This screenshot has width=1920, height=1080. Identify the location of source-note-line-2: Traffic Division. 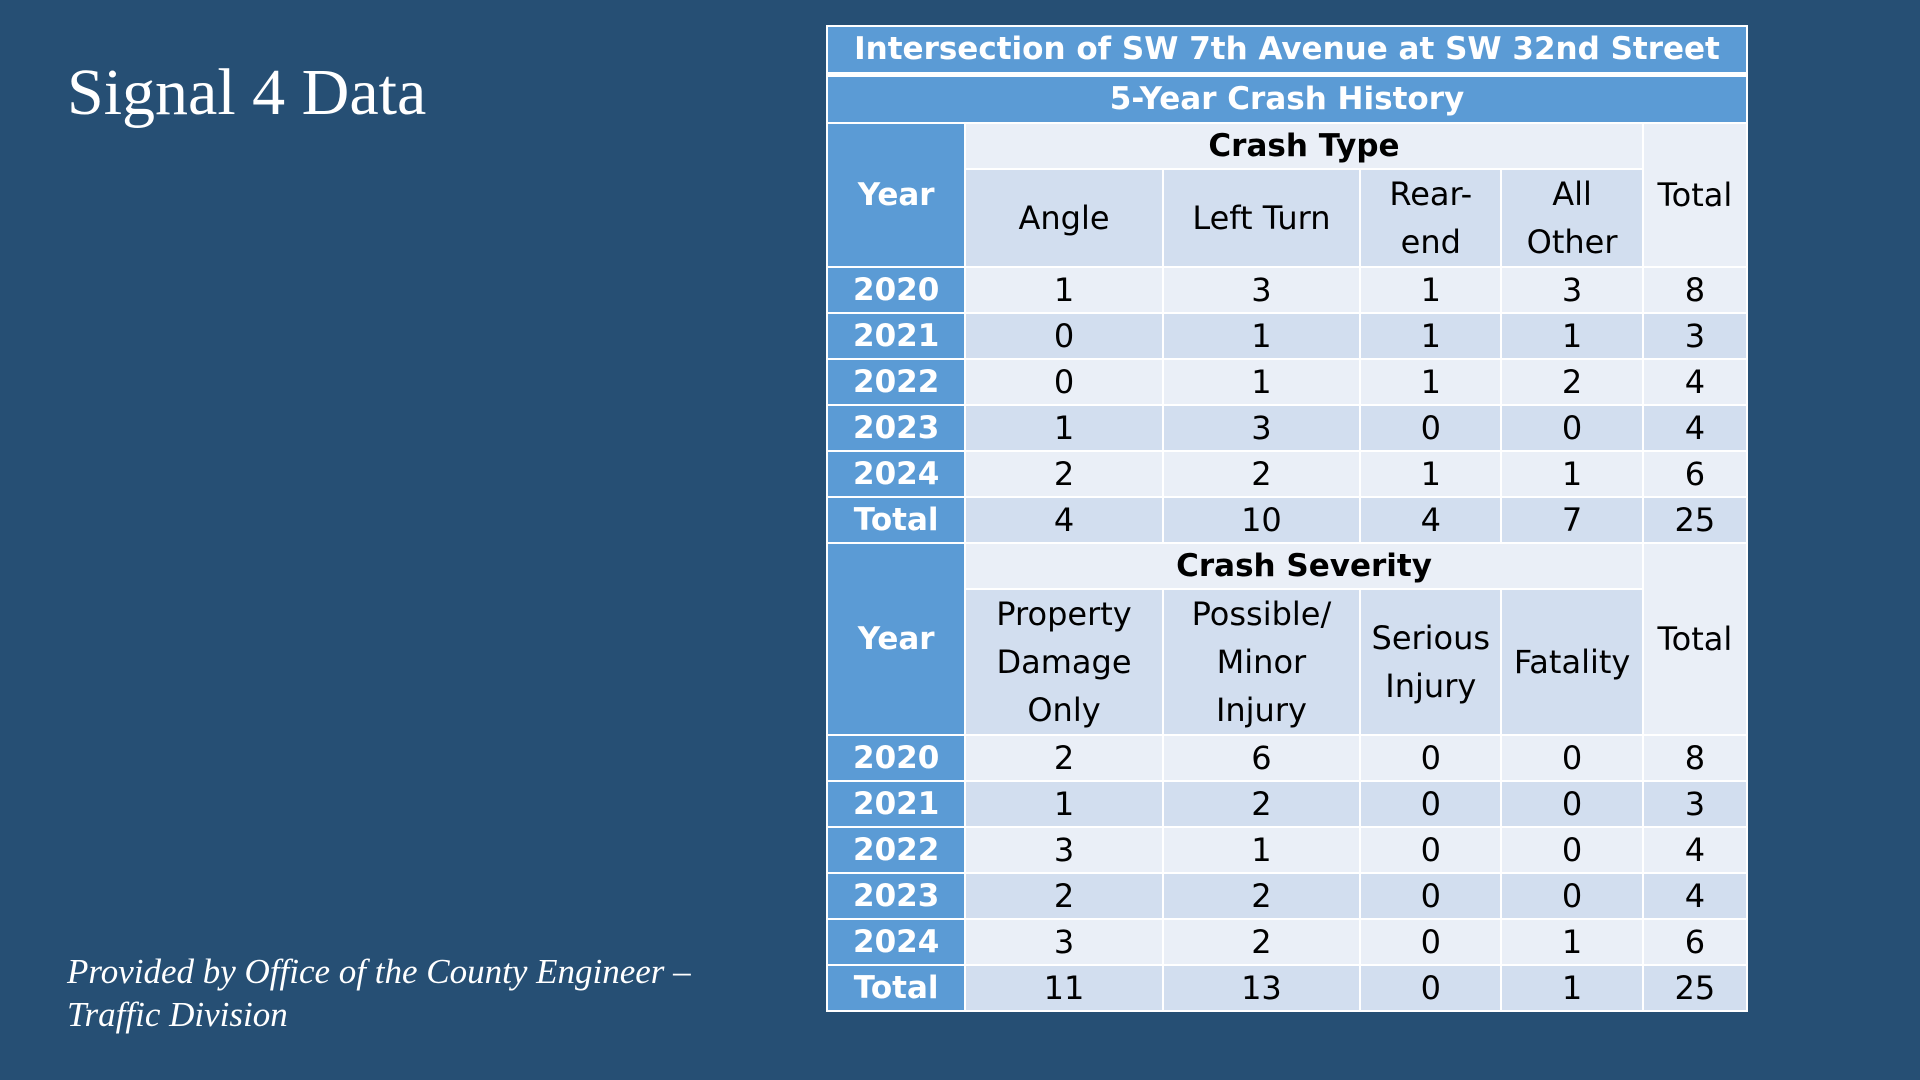
(177, 1014).